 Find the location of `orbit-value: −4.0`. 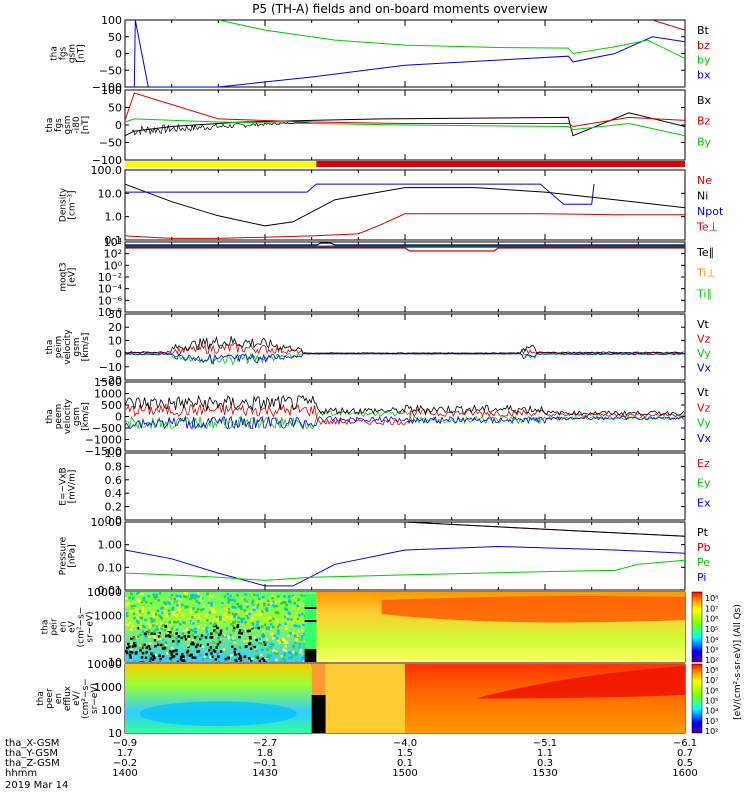

orbit-value: −4.0 is located at coordinates (405, 743).